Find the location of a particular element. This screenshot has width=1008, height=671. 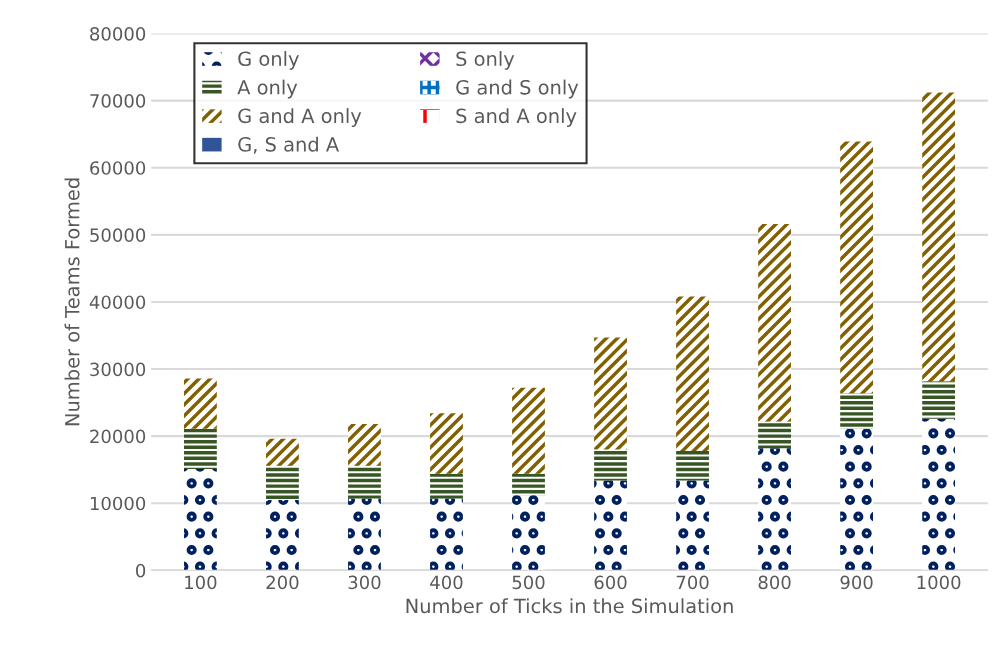

legend-label: S only is located at coordinates (485, 60).